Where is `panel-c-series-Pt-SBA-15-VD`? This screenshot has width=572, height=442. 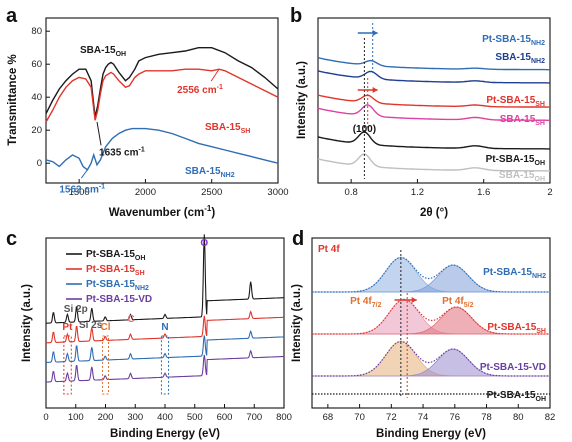 panel-c-series-Pt-SBA-15-VD is located at coordinates (165, 366).